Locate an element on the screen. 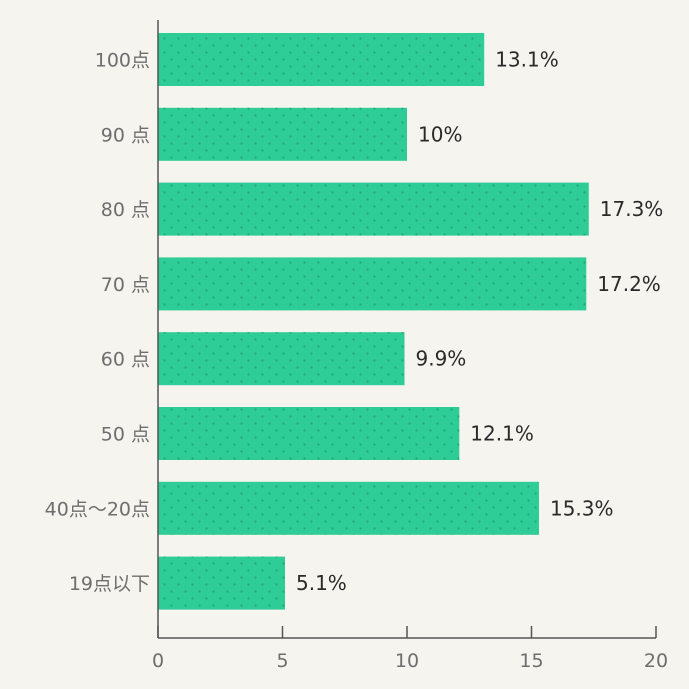 This screenshot has height=689, width=689. value-label: 5.1% is located at coordinates (321, 583).